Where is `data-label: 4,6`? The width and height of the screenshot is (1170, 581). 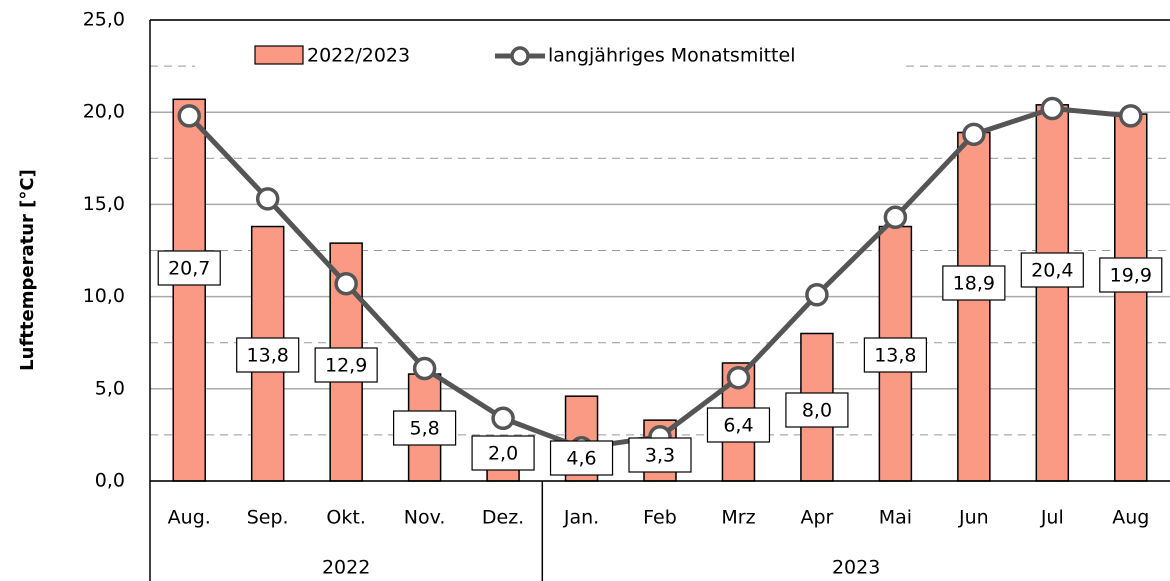
data-label: 4,6 is located at coordinates (581, 459).